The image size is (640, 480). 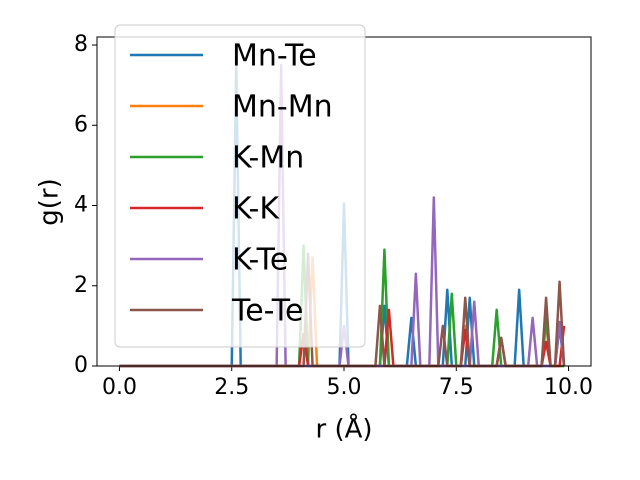 I want to click on legend-label: K-Mn, so click(x=268, y=158).